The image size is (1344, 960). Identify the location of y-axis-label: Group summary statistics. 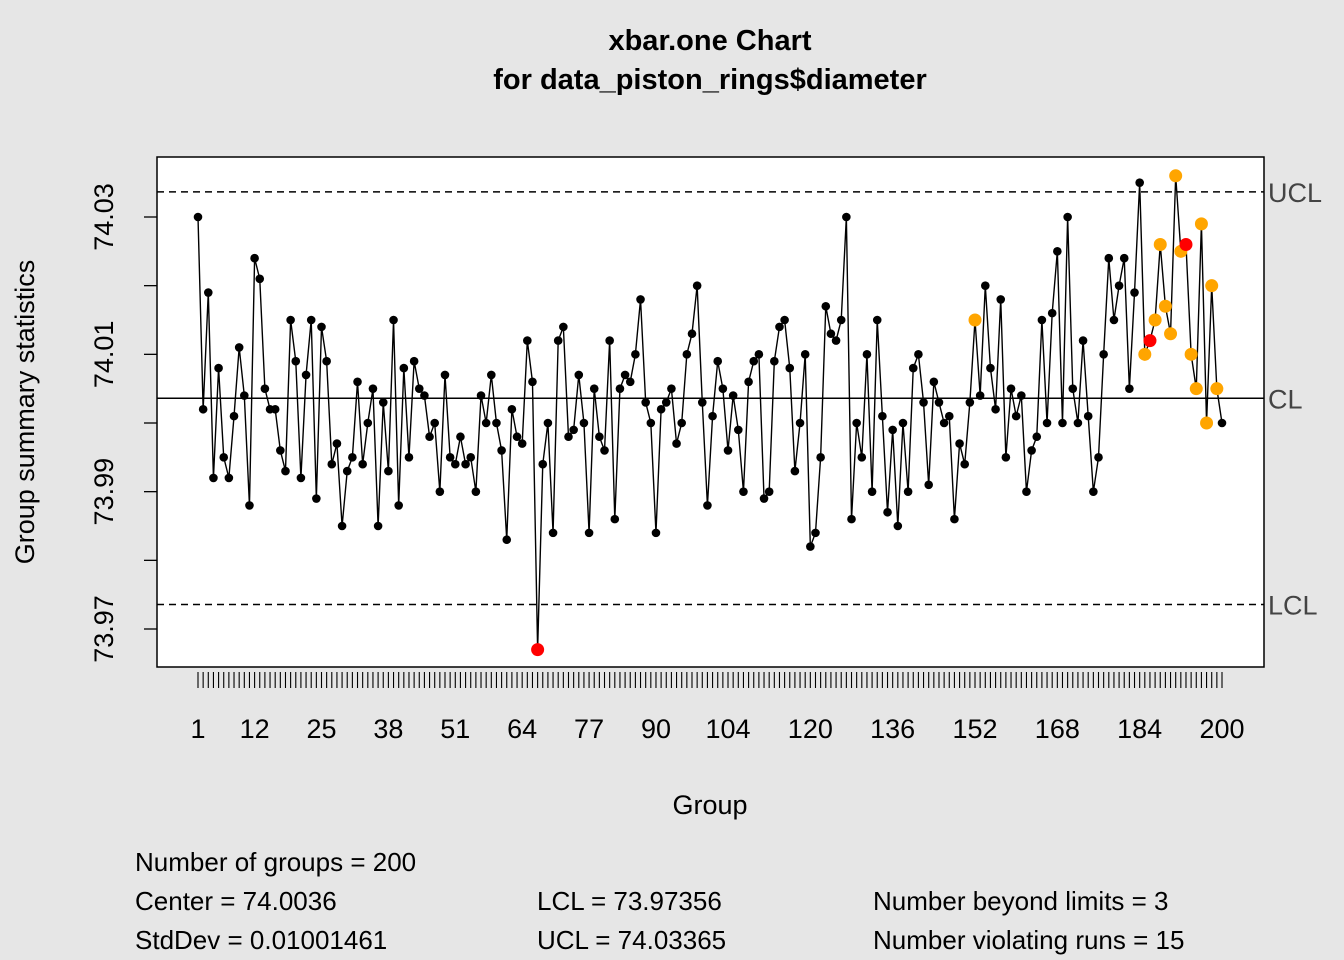
(25, 412).